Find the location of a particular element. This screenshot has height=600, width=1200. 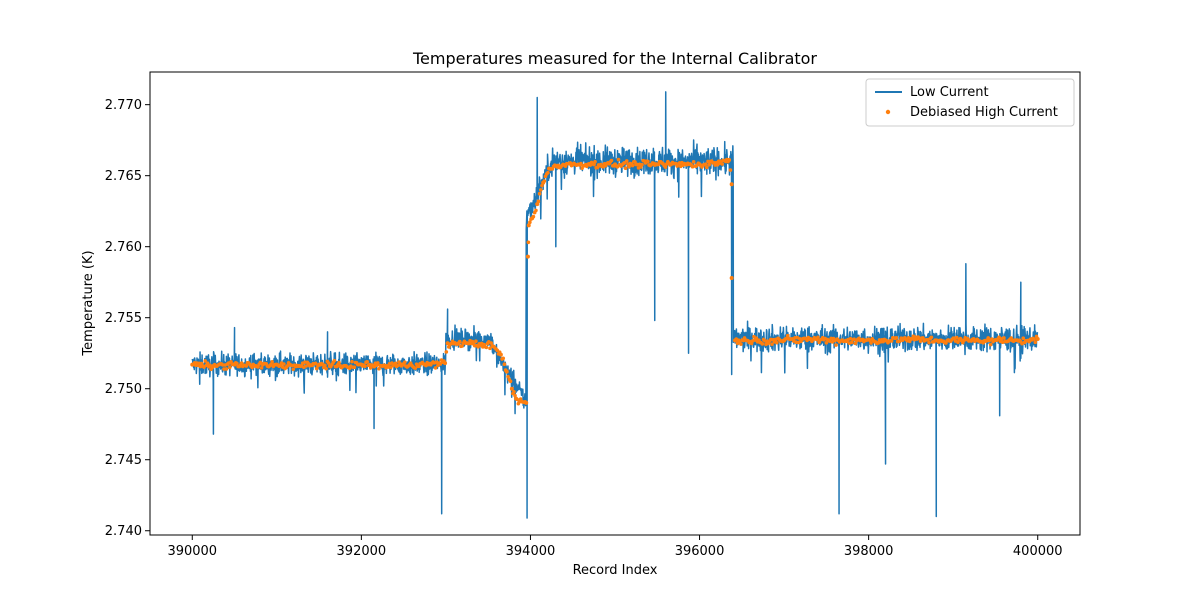

y-axis: 2.740 2.745 2.750 2.755 2.760 2.765 2.770 is located at coordinates (127, 318).